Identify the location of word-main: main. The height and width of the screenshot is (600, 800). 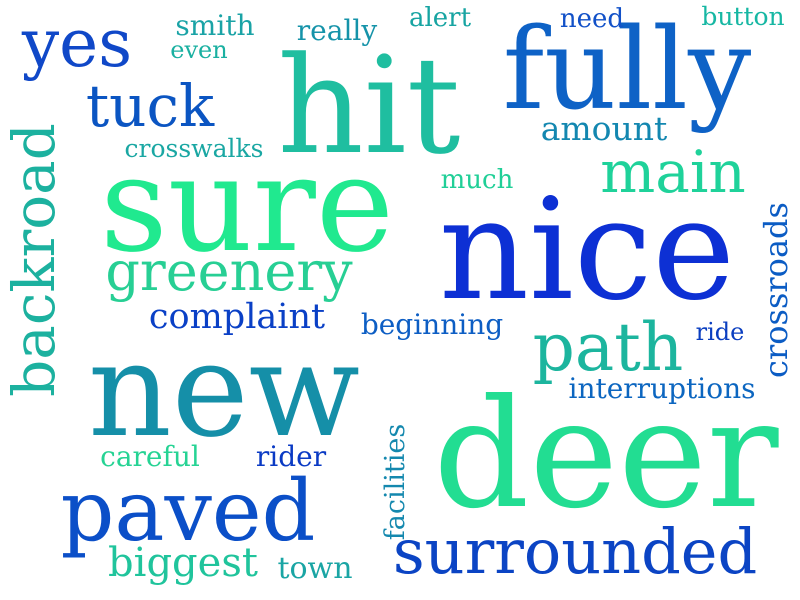
(672, 172).